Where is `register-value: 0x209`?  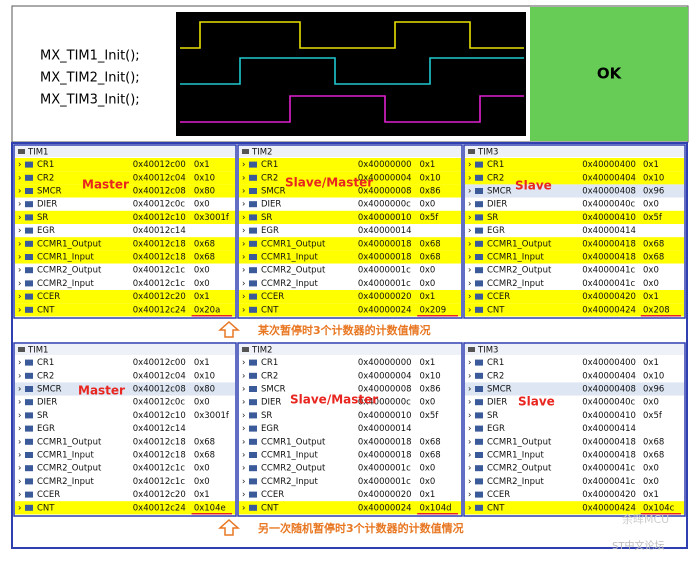
register-value: 0x209 is located at coordinates (432, 310).